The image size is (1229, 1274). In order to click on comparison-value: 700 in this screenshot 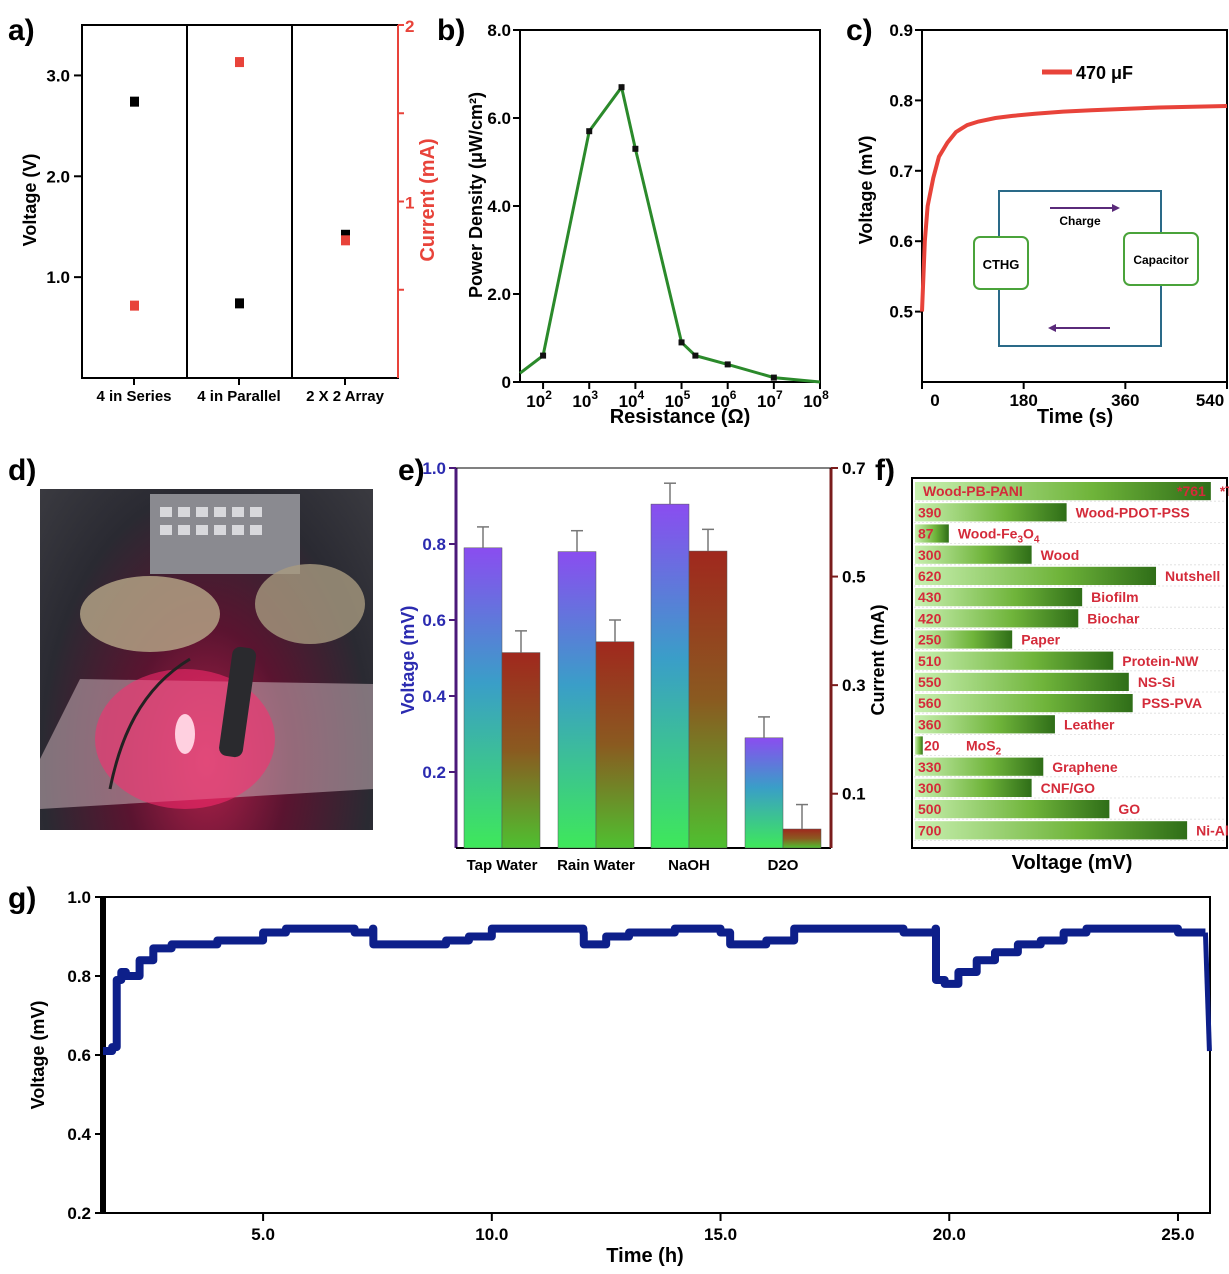, I will do `click(930, 830)`.